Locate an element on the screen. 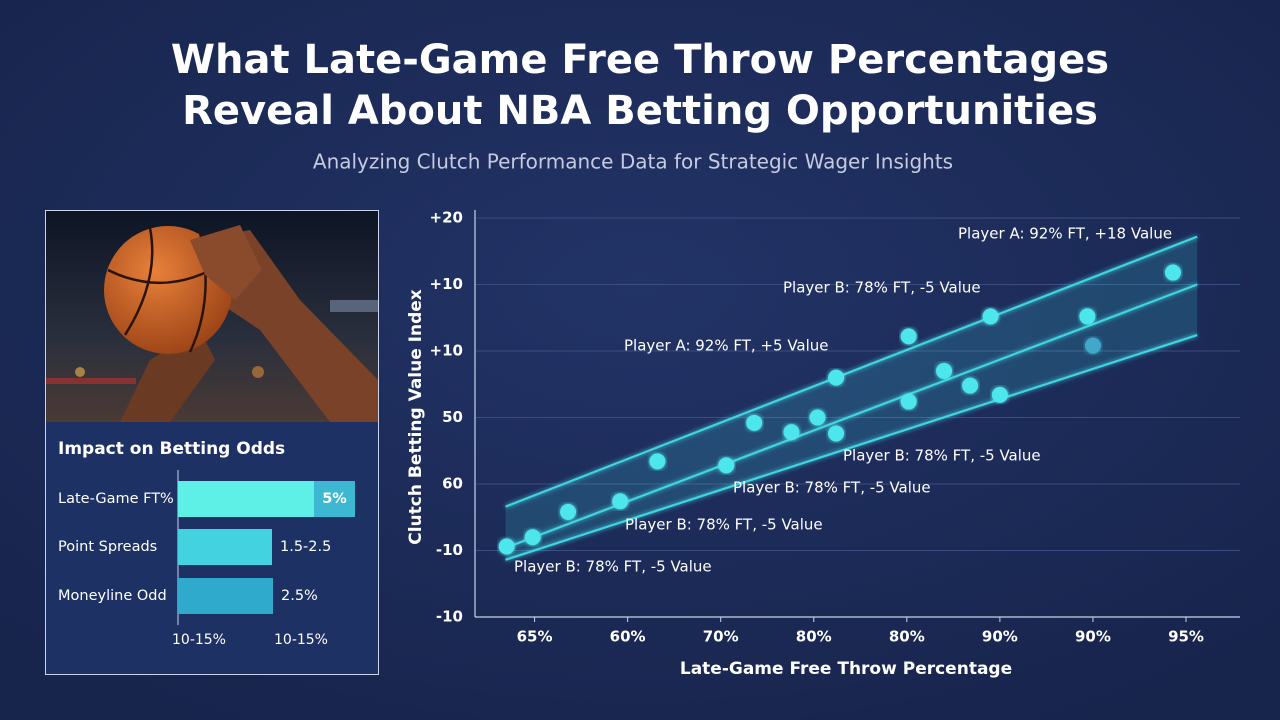  photo-arm is located at coordinates (167, 376).